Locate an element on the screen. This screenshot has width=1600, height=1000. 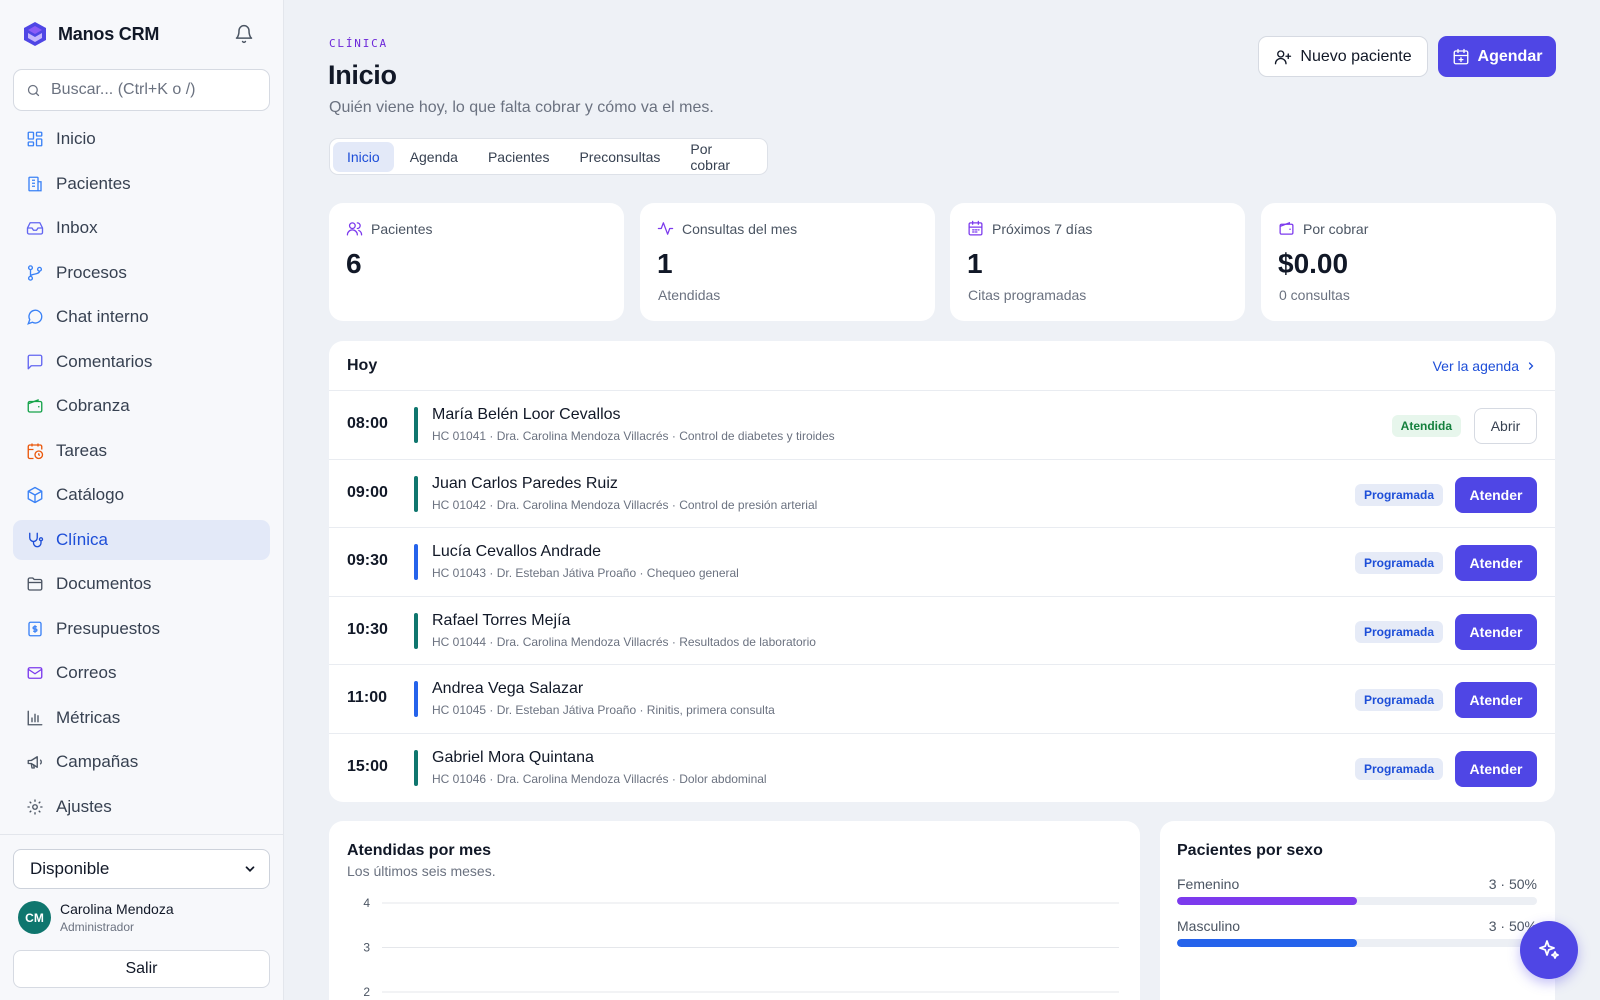
sidebar-item-label: Catálogo is located at coordinates (90, 494).